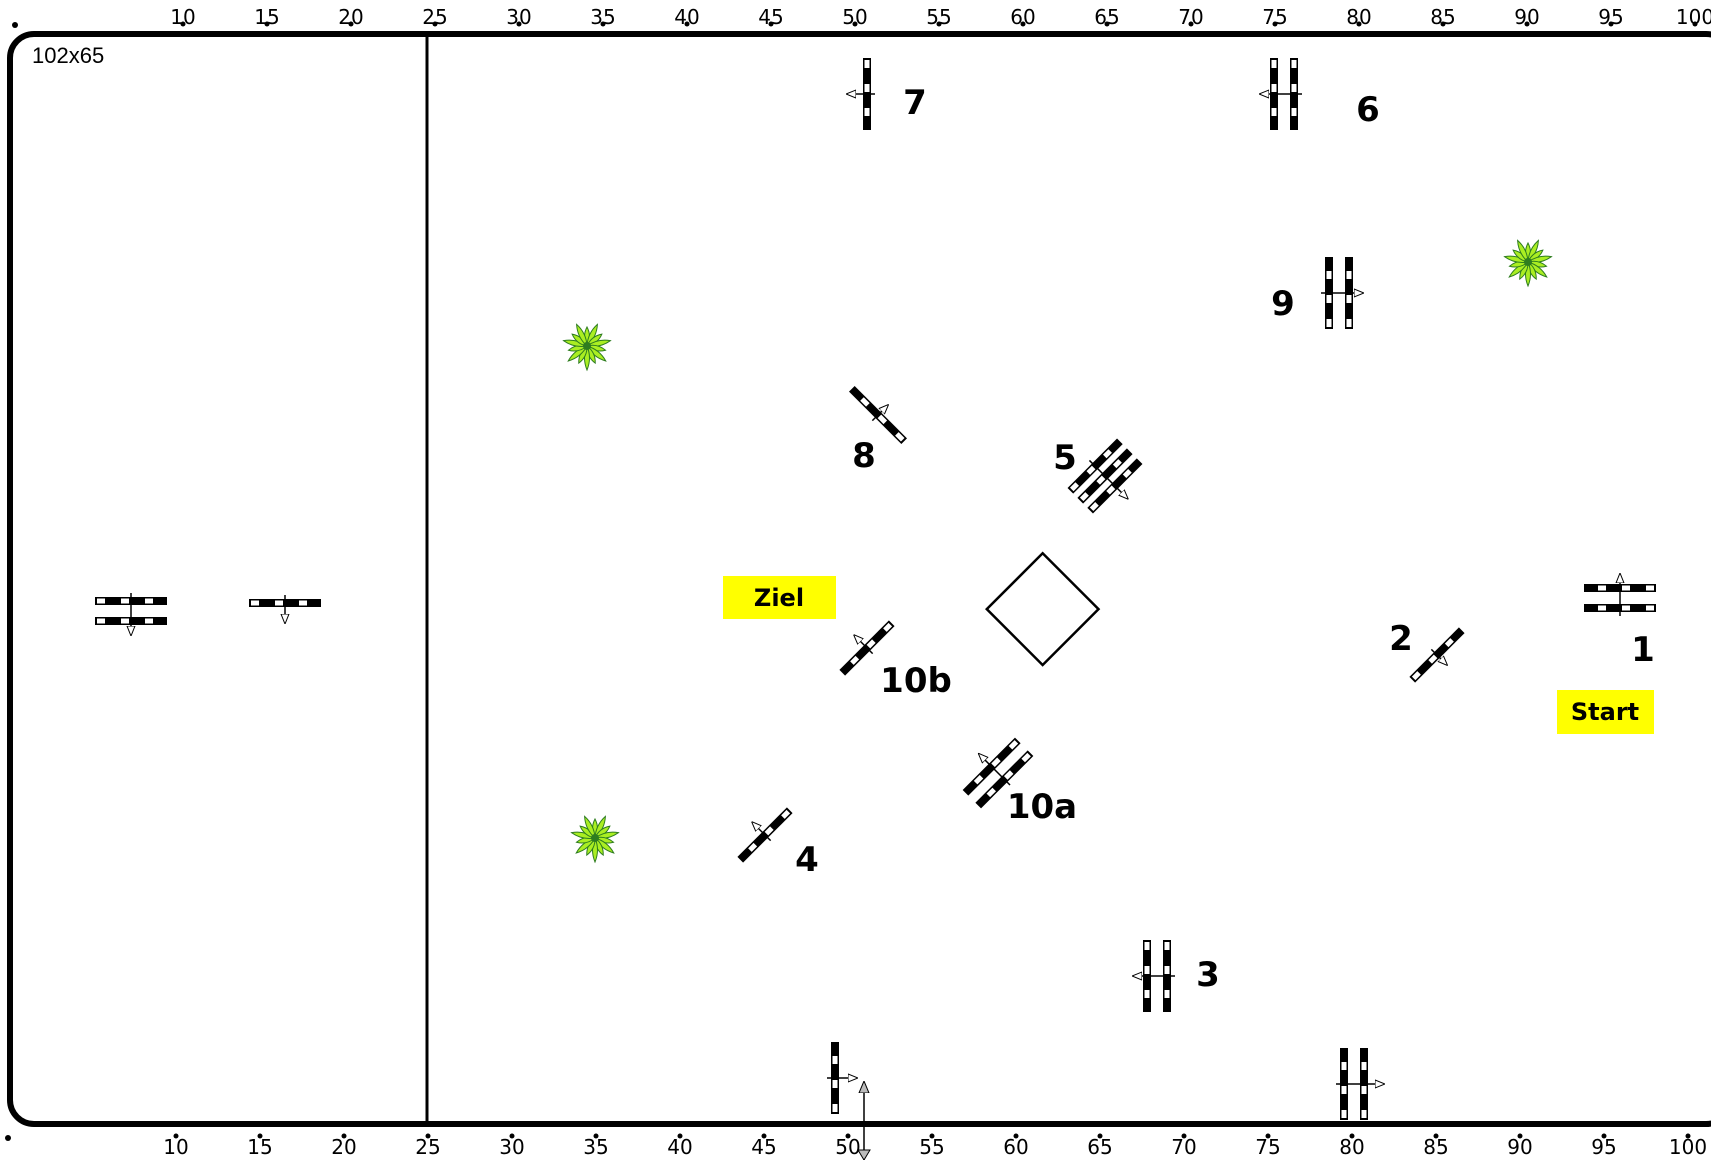 This screenshot has width=1711, height=1160. I want to click on ruler-label: 20, so click(343, 1147).